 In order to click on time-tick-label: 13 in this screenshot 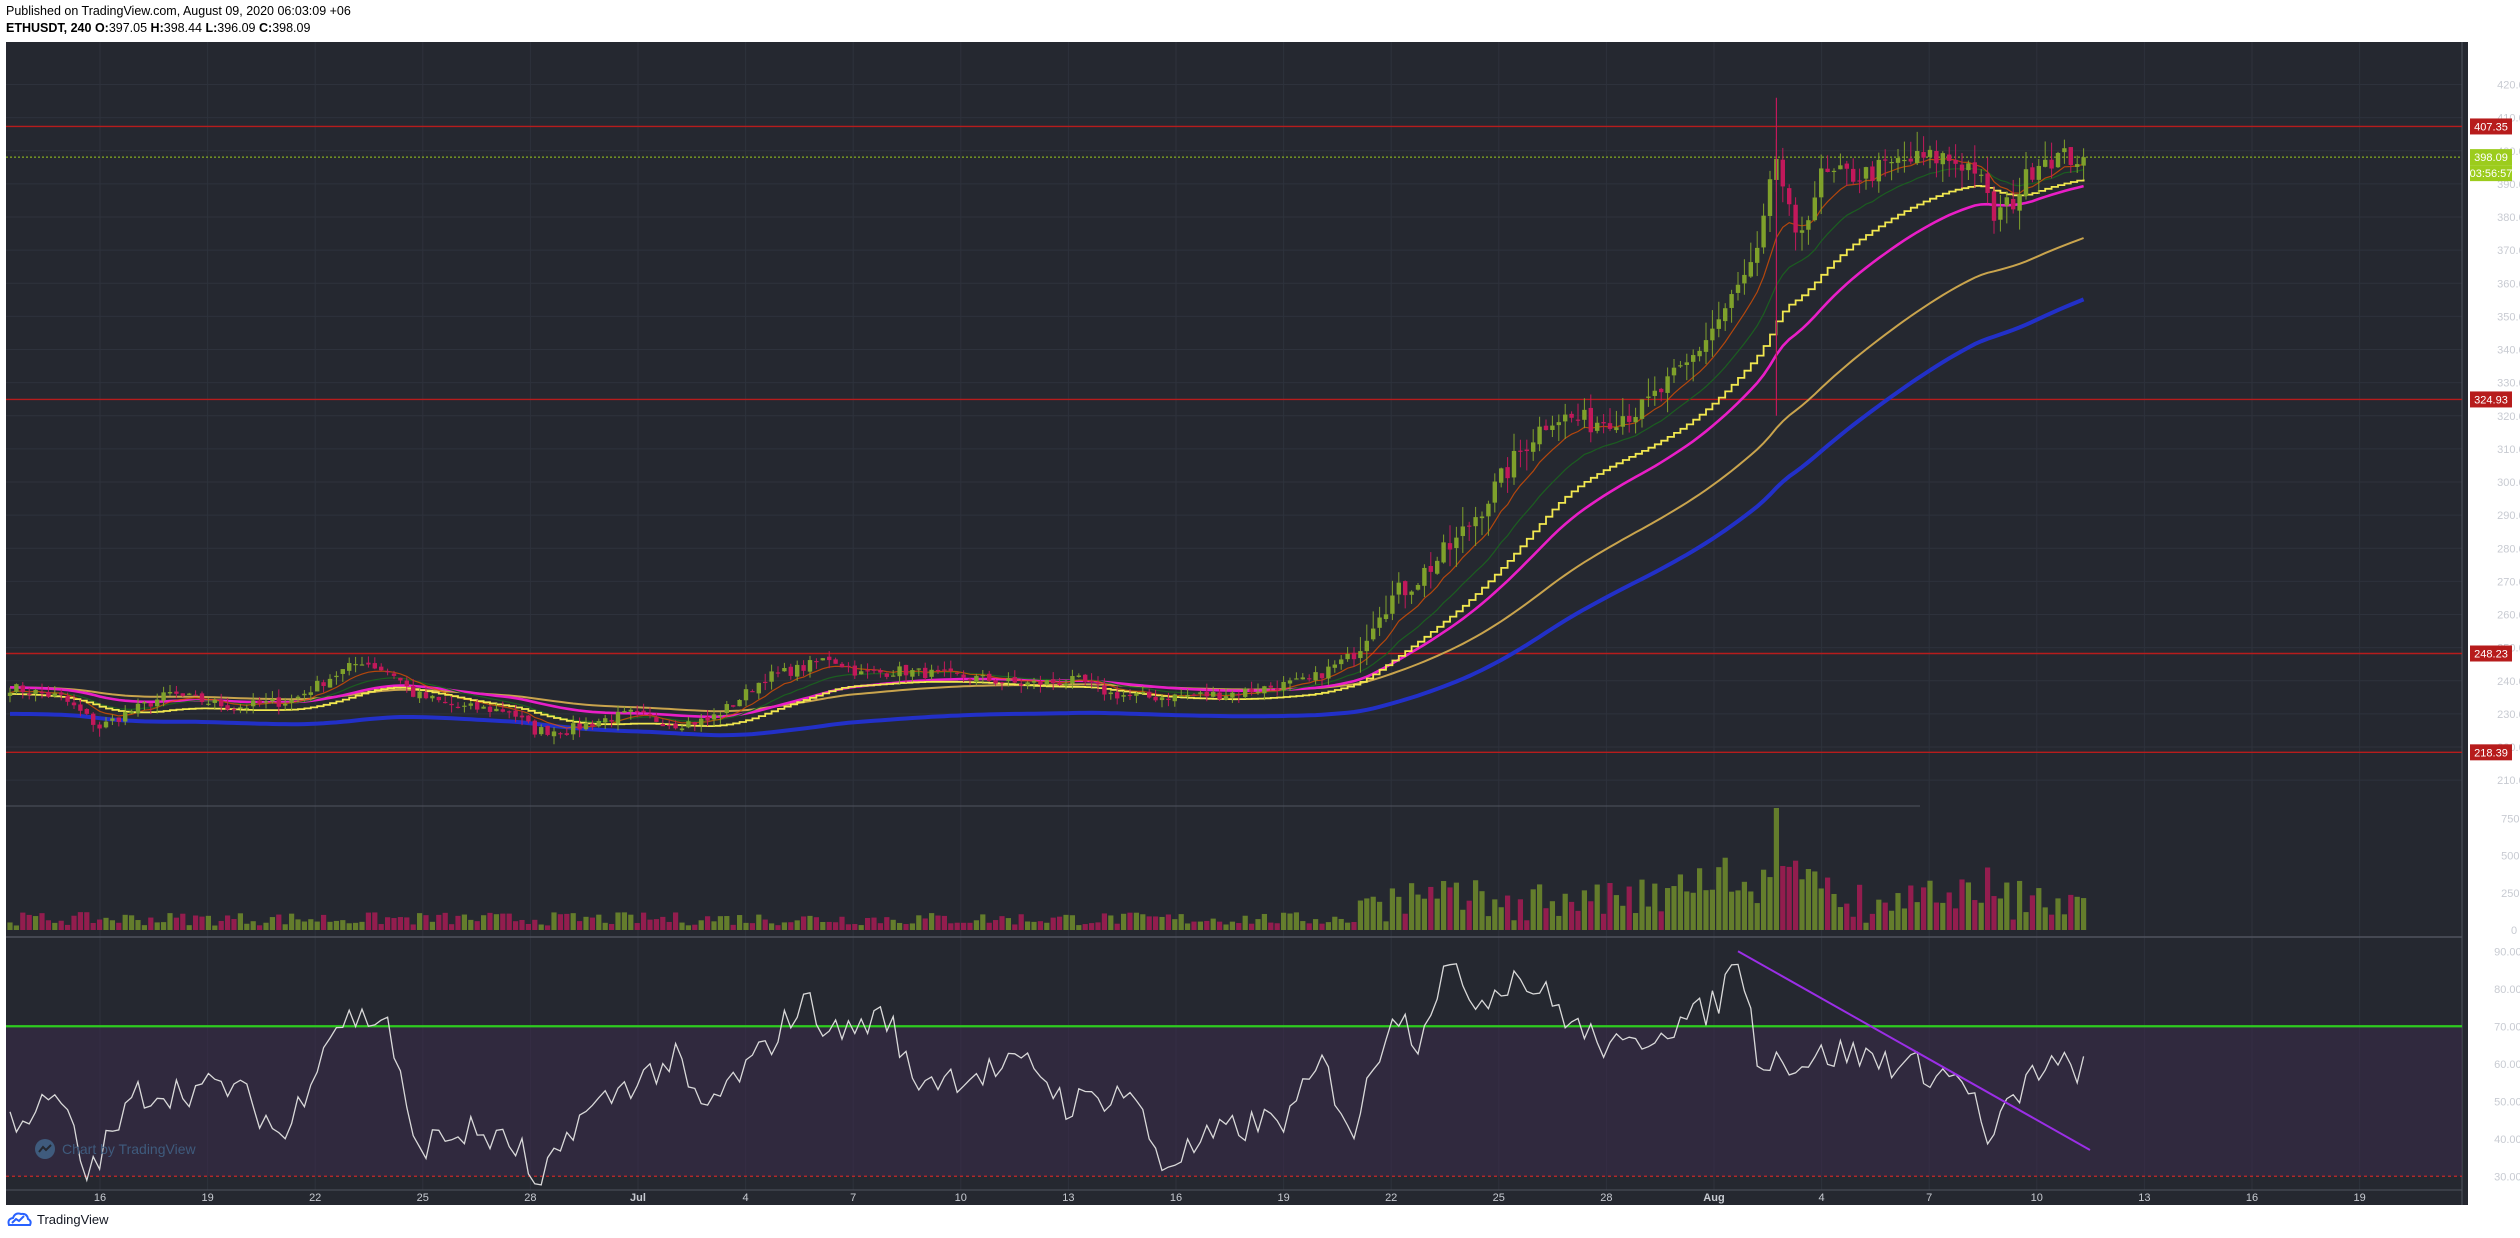, I will do `click(1068, 1198)`.